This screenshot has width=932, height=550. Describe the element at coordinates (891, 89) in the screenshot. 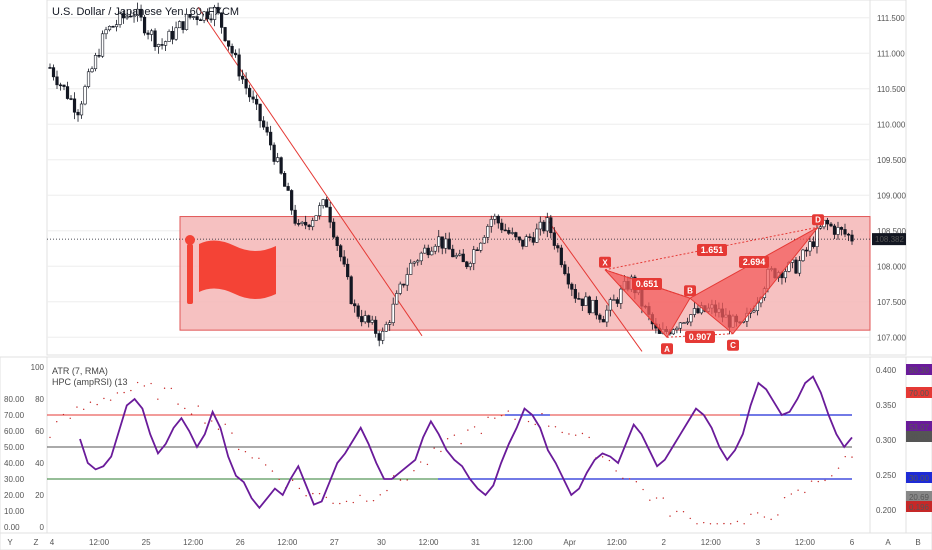

I see `price-tick-label: 110.500` at that location.